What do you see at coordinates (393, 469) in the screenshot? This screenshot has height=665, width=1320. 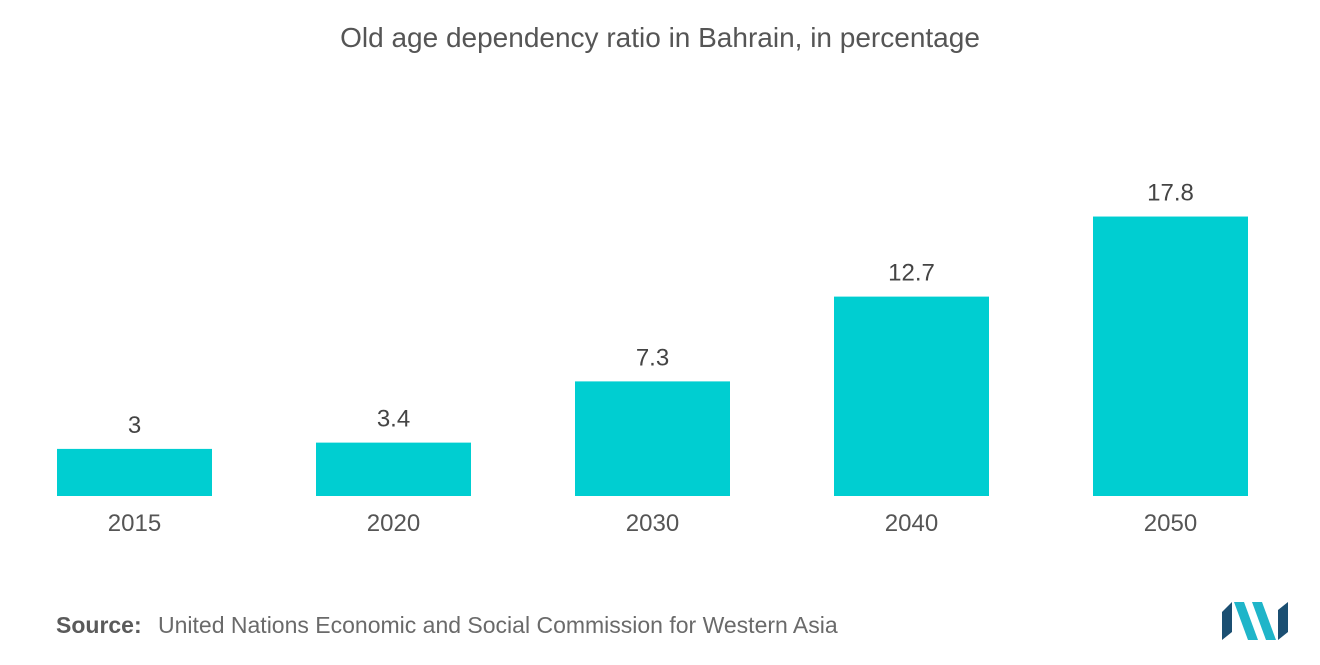 I see `bar-2020` at bounding box center [393, 469].